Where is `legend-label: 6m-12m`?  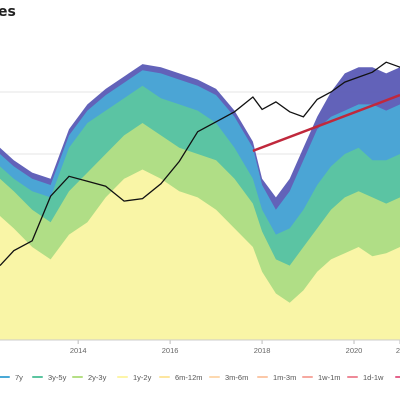 legend-label: 6m-12m is located at coordinates (189, 377).